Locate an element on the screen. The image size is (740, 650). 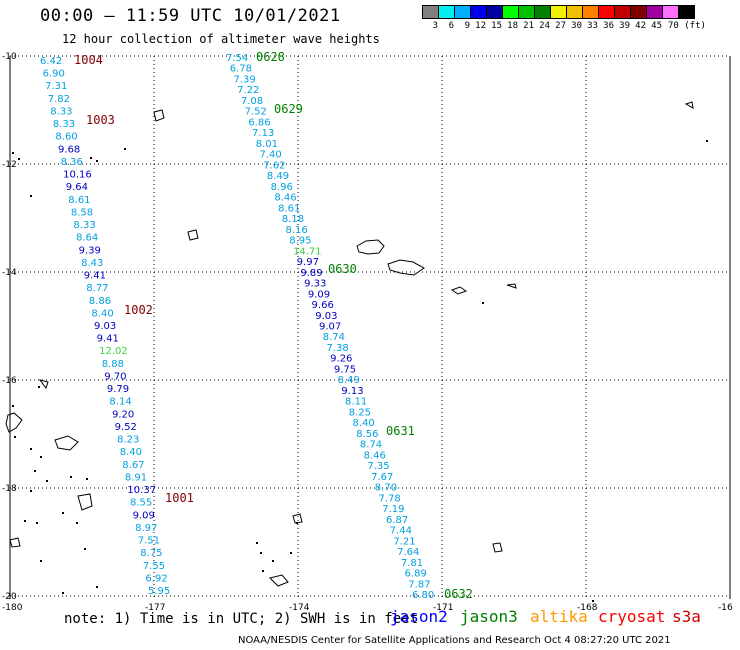
track2-value: 7.19 is located at coordinates (393, 509).